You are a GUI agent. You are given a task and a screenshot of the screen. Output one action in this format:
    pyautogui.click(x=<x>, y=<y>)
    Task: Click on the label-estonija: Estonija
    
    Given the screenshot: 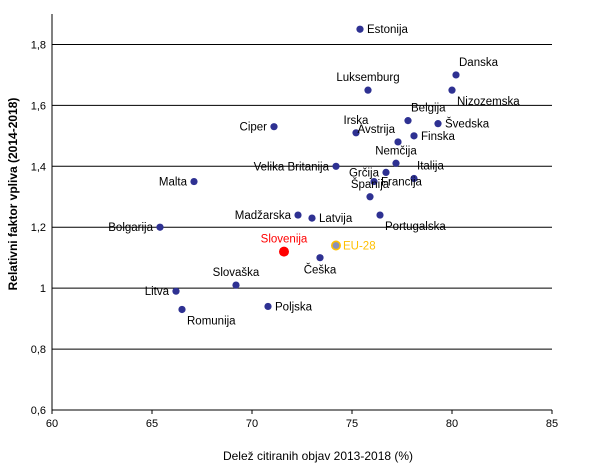 What is the action you would take?
    pyautogui.click(x=388, y=30)
    